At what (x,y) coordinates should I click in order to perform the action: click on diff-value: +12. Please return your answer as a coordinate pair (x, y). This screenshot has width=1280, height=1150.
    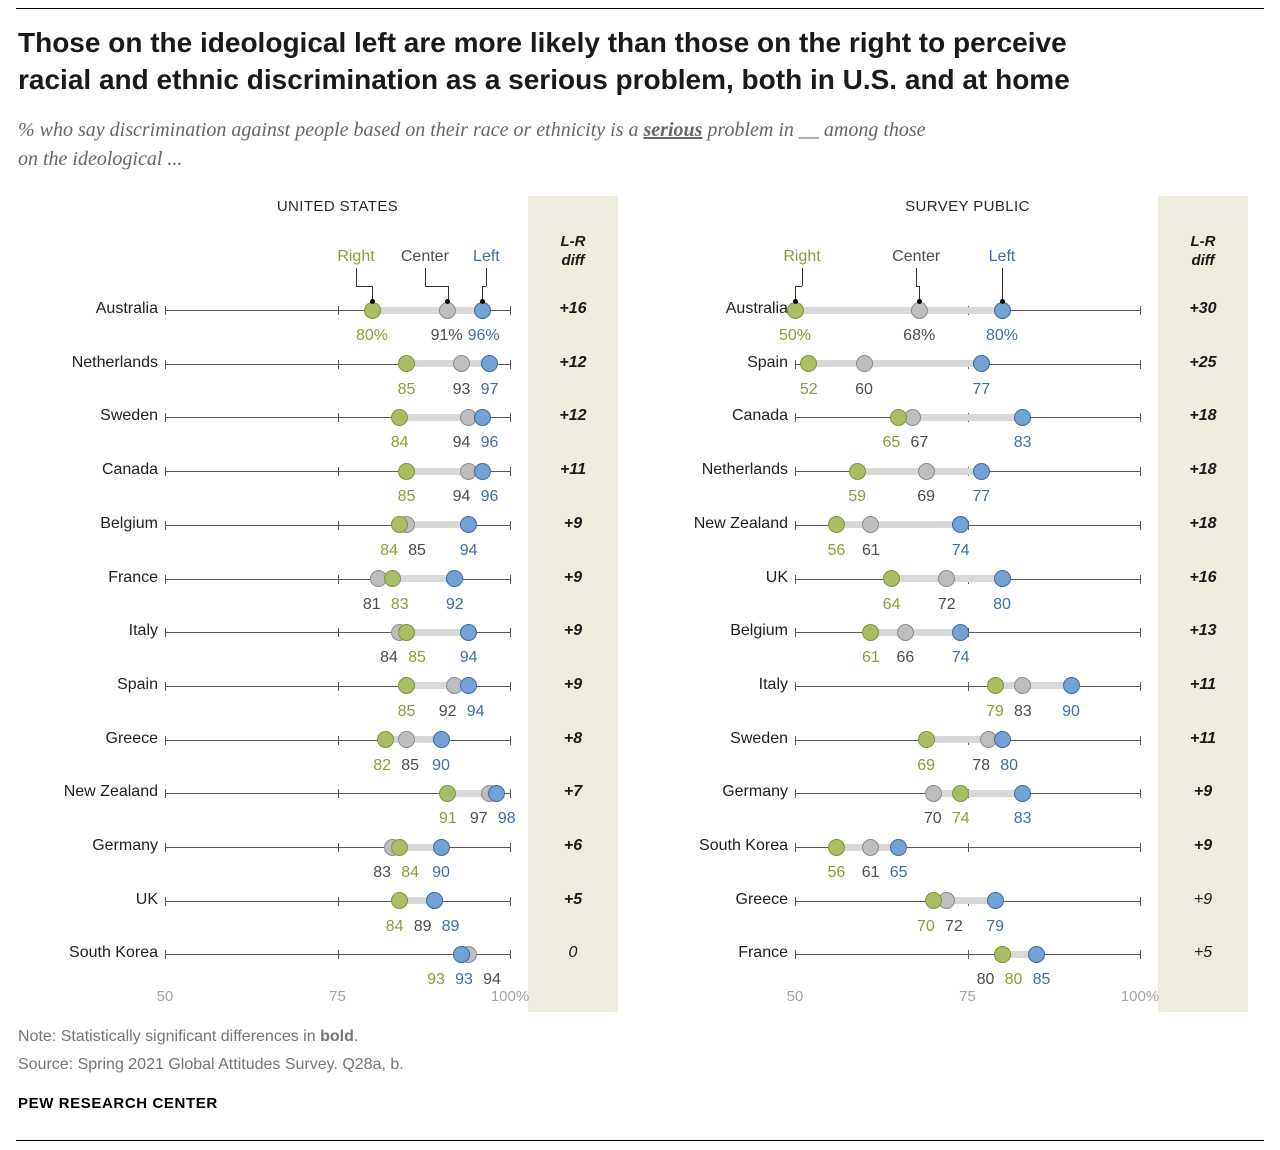
    Looking at the image, I should click on (573, 362).